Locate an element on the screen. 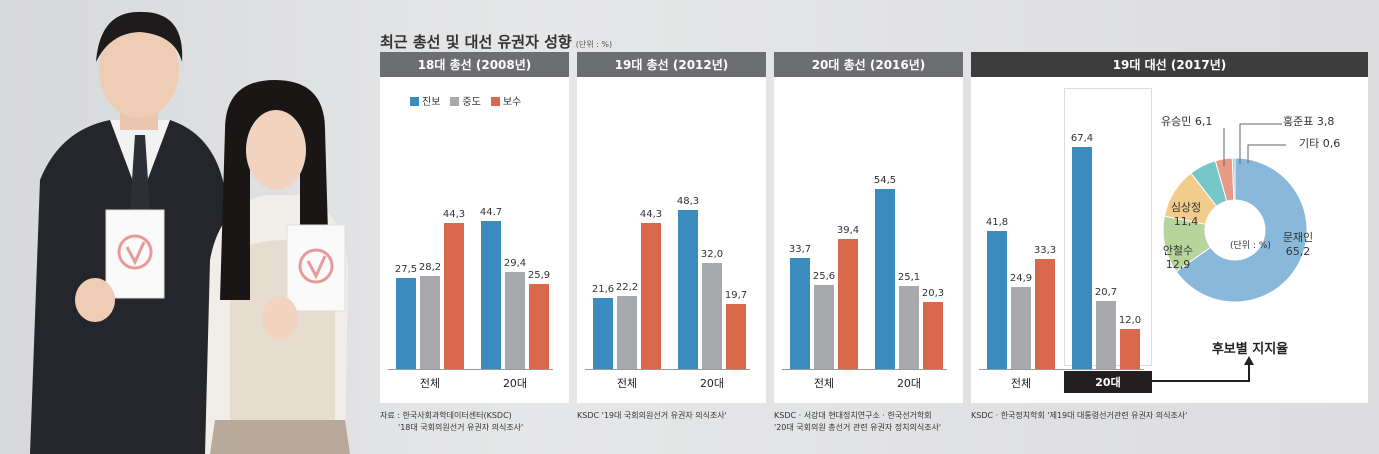 This screenshot has height=454, width=1379. panel-title: 20대 총선 (2016년) is located at coordinates (868, 64).